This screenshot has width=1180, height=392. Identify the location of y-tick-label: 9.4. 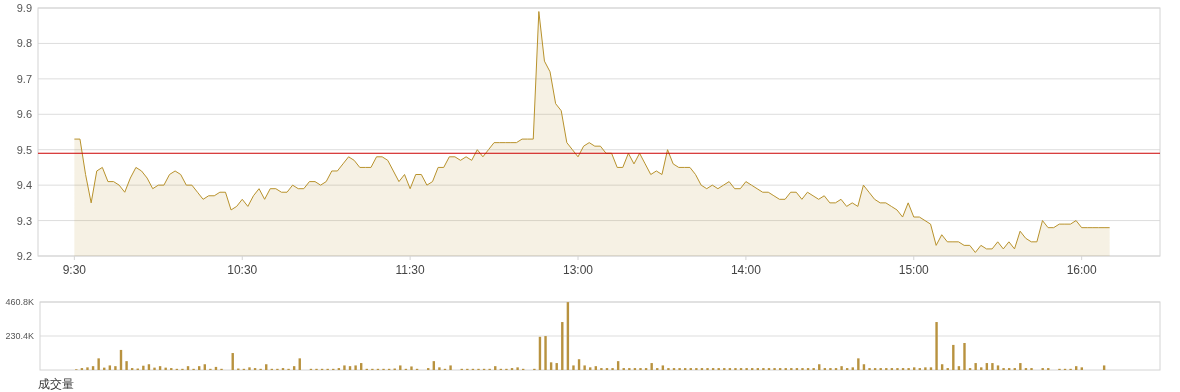
(24, 185).